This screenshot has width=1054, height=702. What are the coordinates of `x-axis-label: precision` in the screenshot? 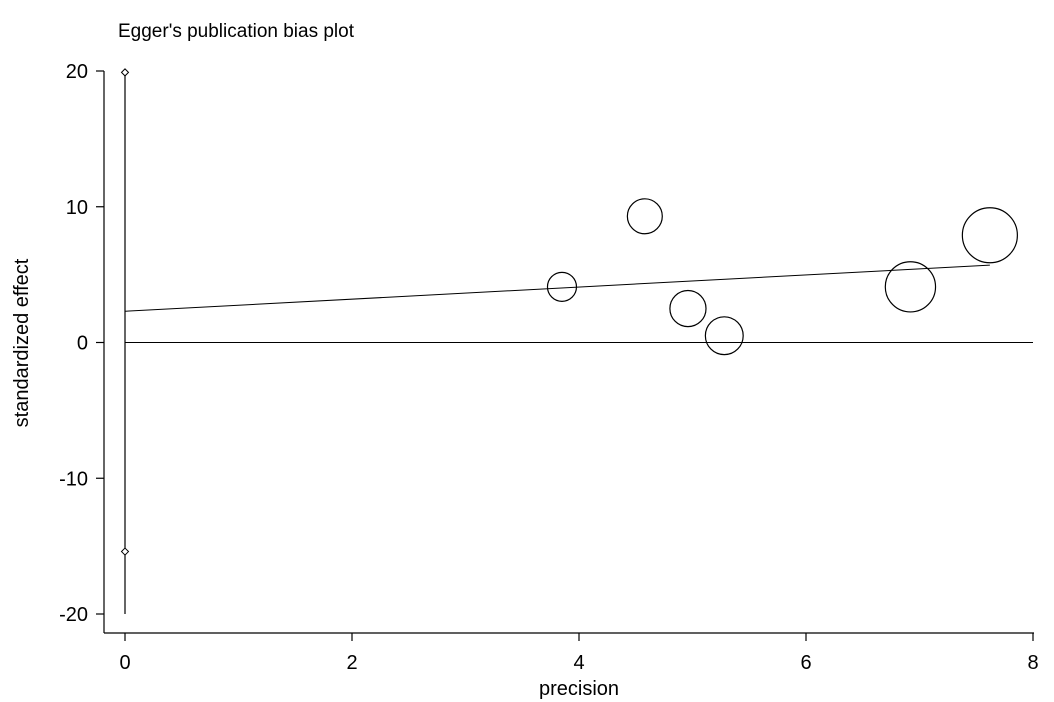 It's located at (579, 689).